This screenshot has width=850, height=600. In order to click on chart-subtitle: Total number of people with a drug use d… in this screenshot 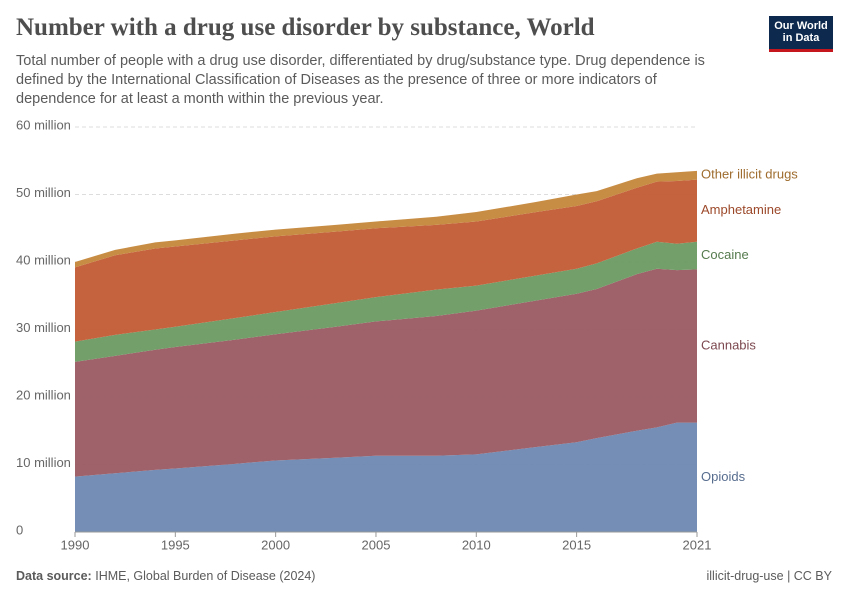, I will do `click(360, 80)`.